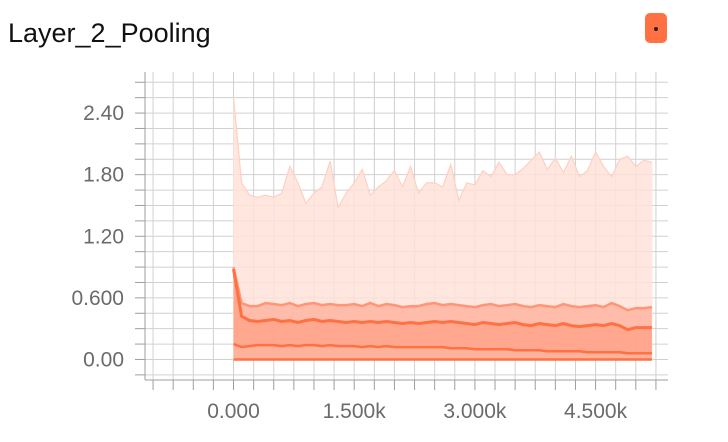 This screenshot has height=442, width=728. I want to click on series-line-max, so click(442, 153).